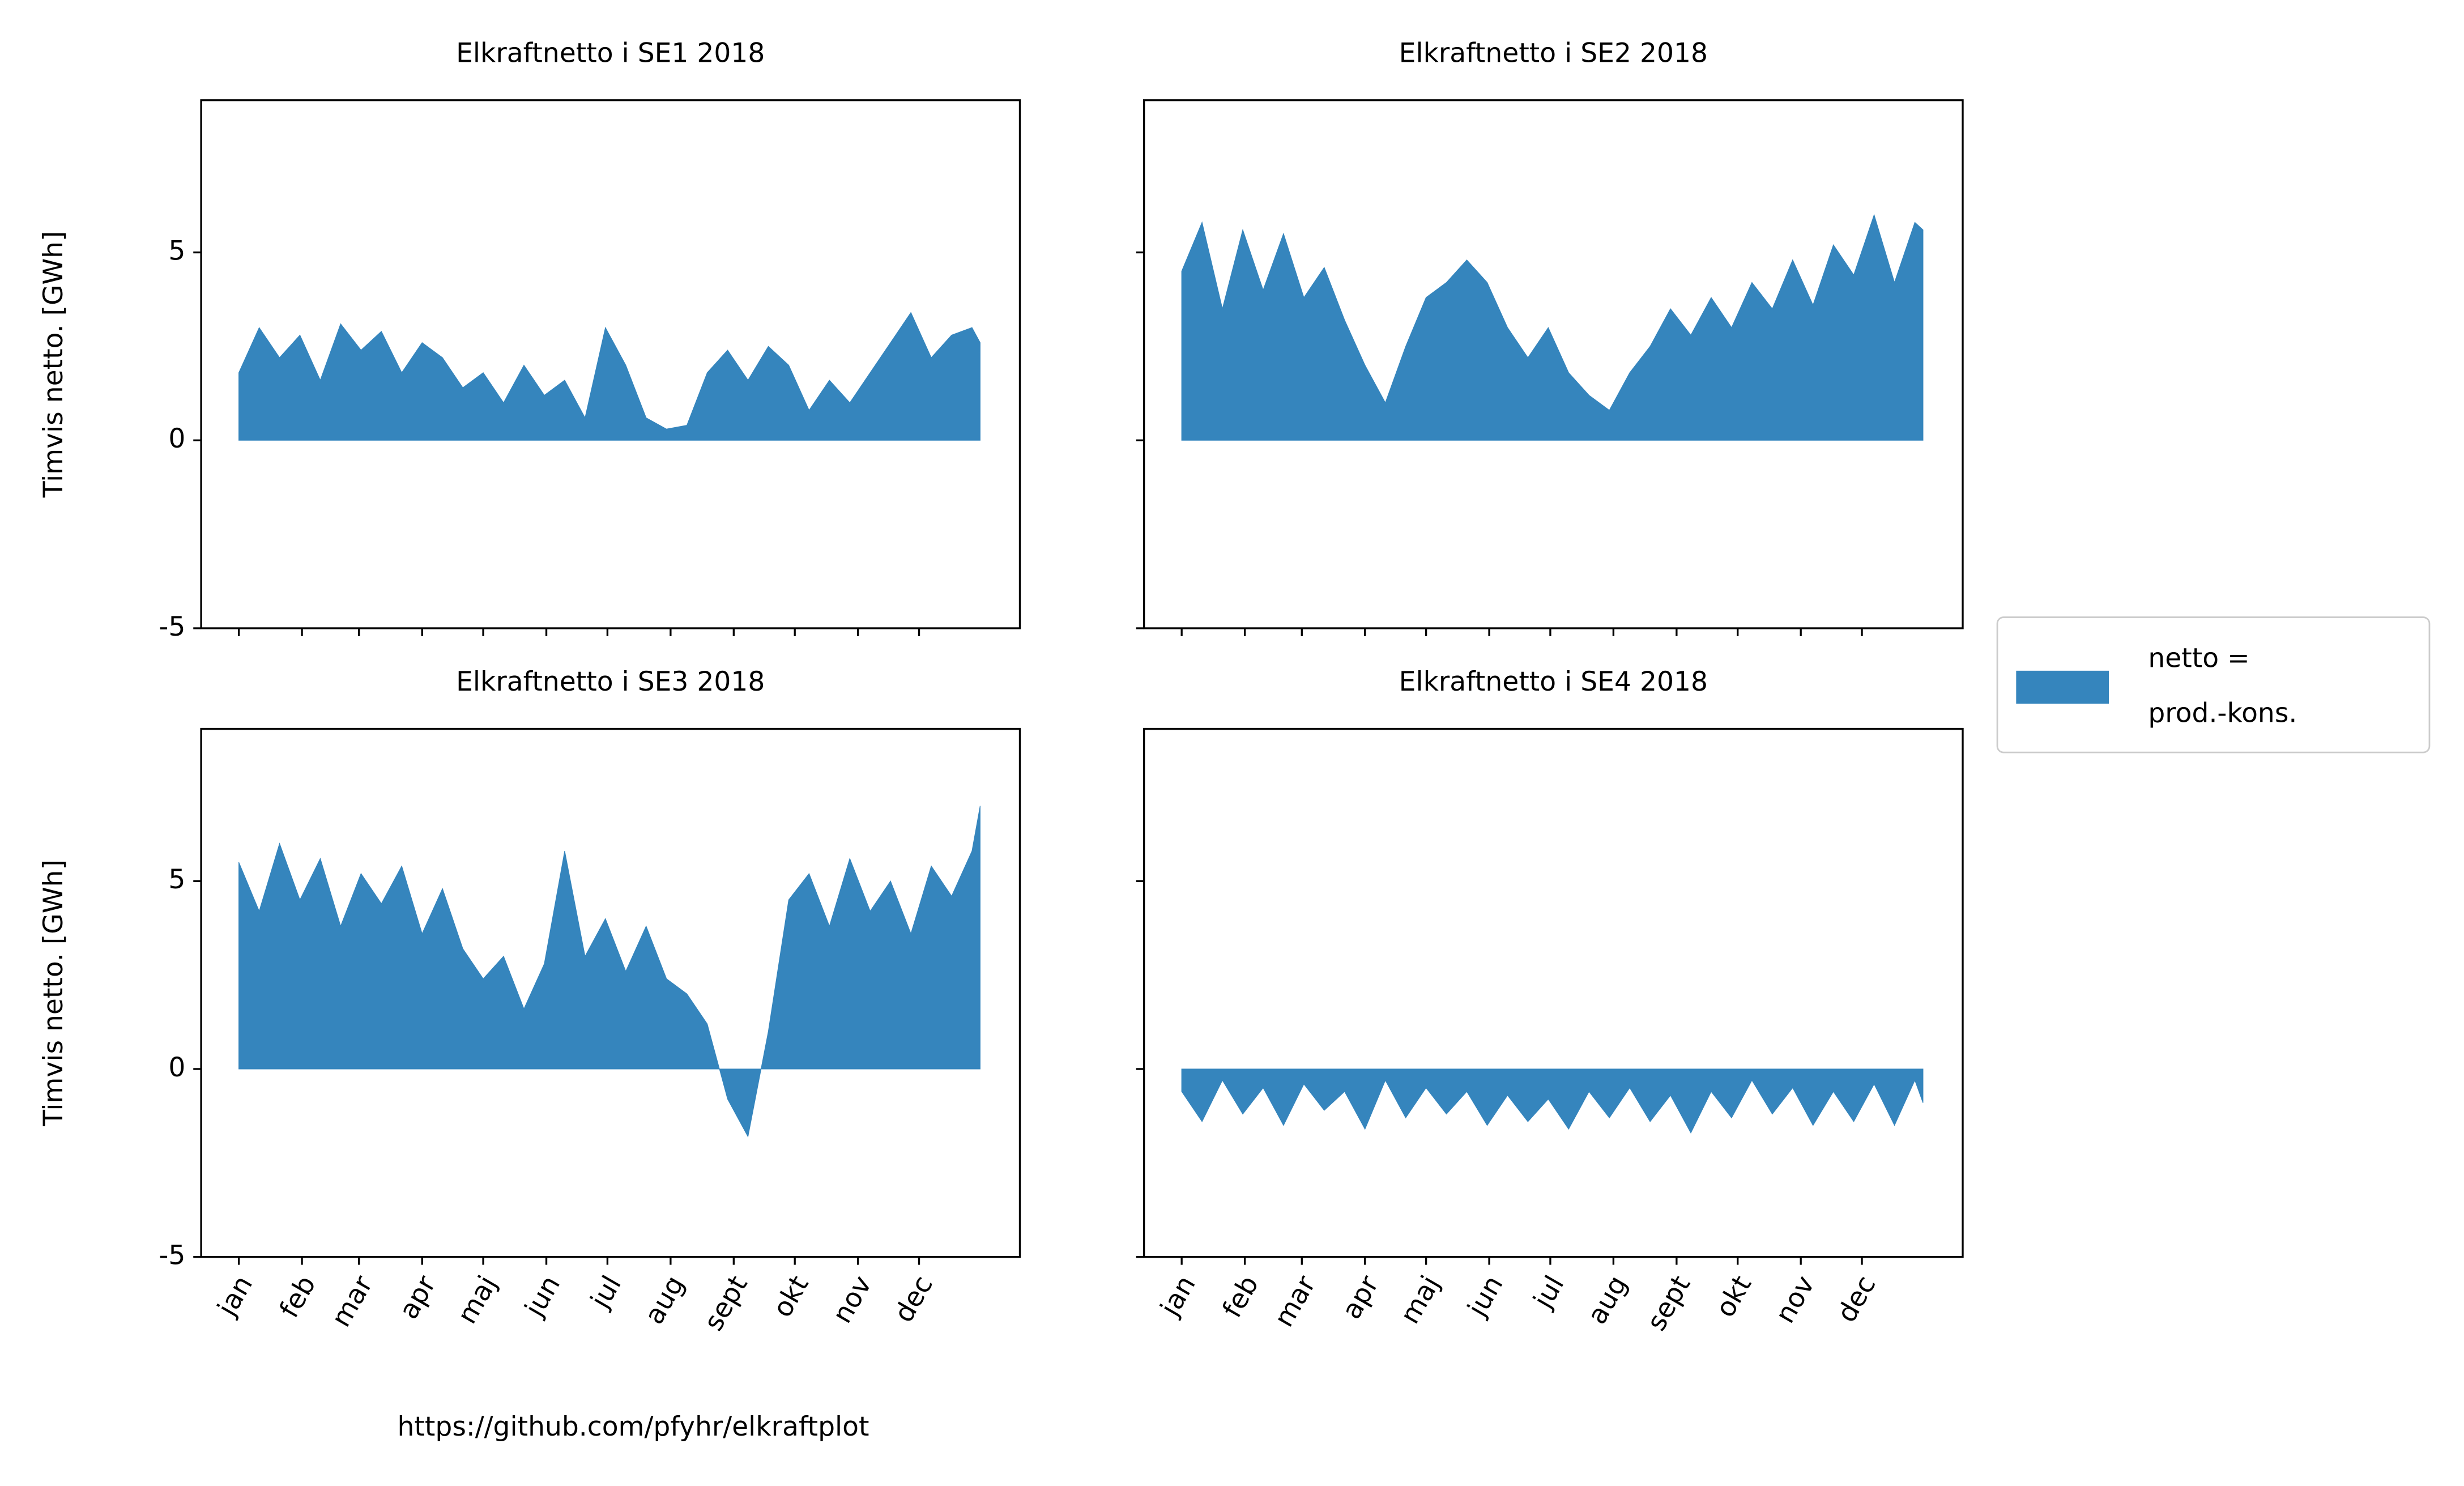 This screenshot has width=2464, height=1486. I want to click on chart-title: Elkraftnetto i SE4 2018, so click(1553, 681).